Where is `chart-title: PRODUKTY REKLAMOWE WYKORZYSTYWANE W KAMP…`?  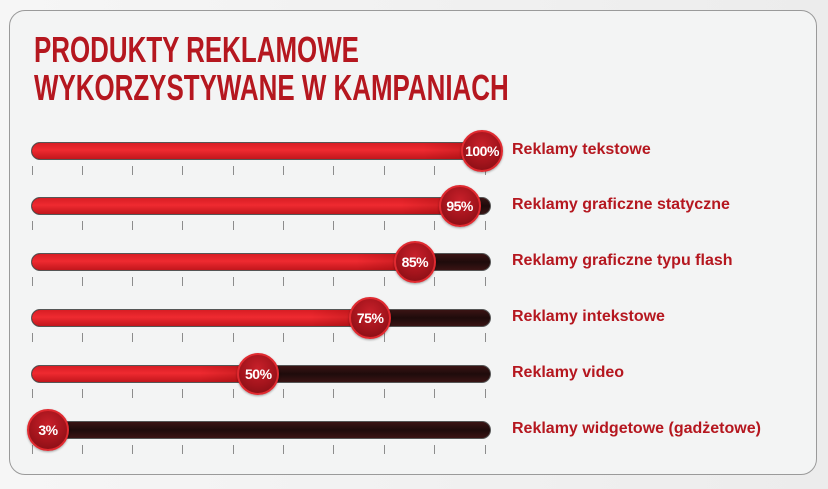 chart-title: PRODUKTY REKLAMOWE WYKORZYSTYWANE W KAMP… is located at coordinates (271, 69).